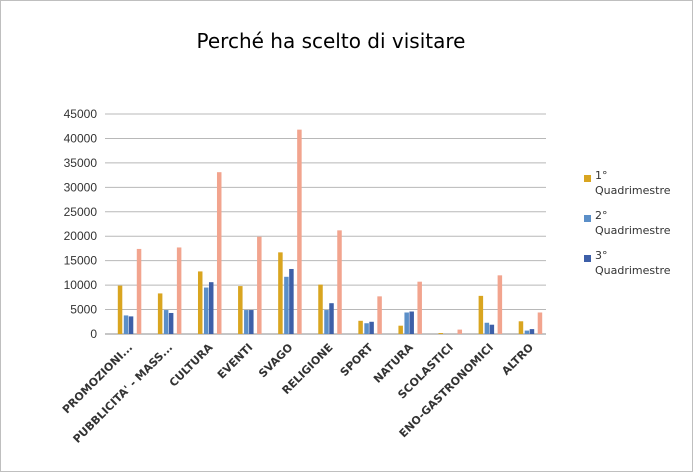  What do you see at coordinates (81, 187) in the screenshot?
I see `y-tick-label: 30000` at bounding box center [81, 187].